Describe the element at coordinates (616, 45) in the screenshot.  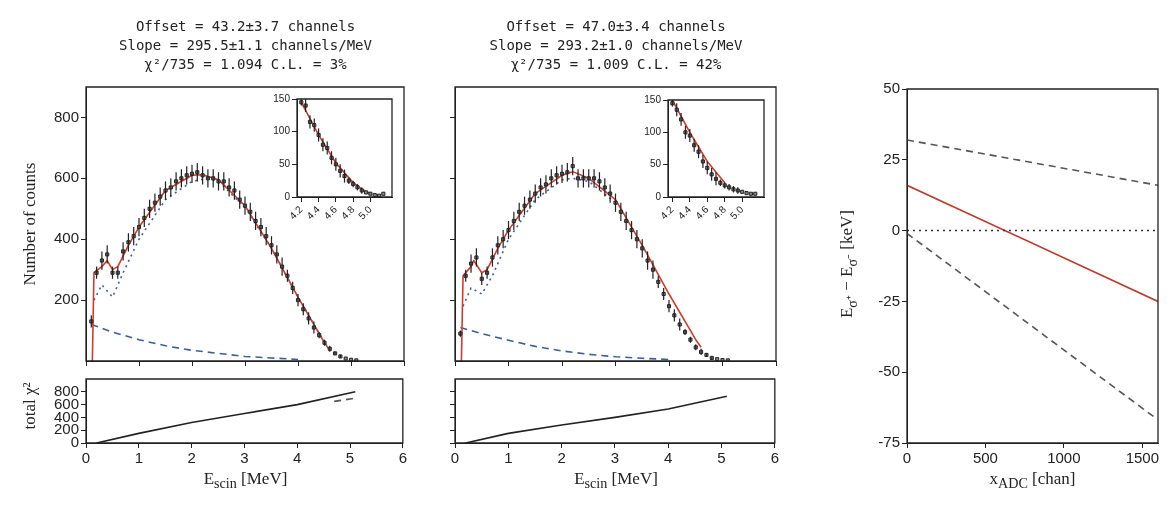
I see `chart-title: Offset = 47.0±3.4 channels Slope = 293.2±1.0 channels/MeV χ²/735 = 1.009 C.L. = 42%` at that location.